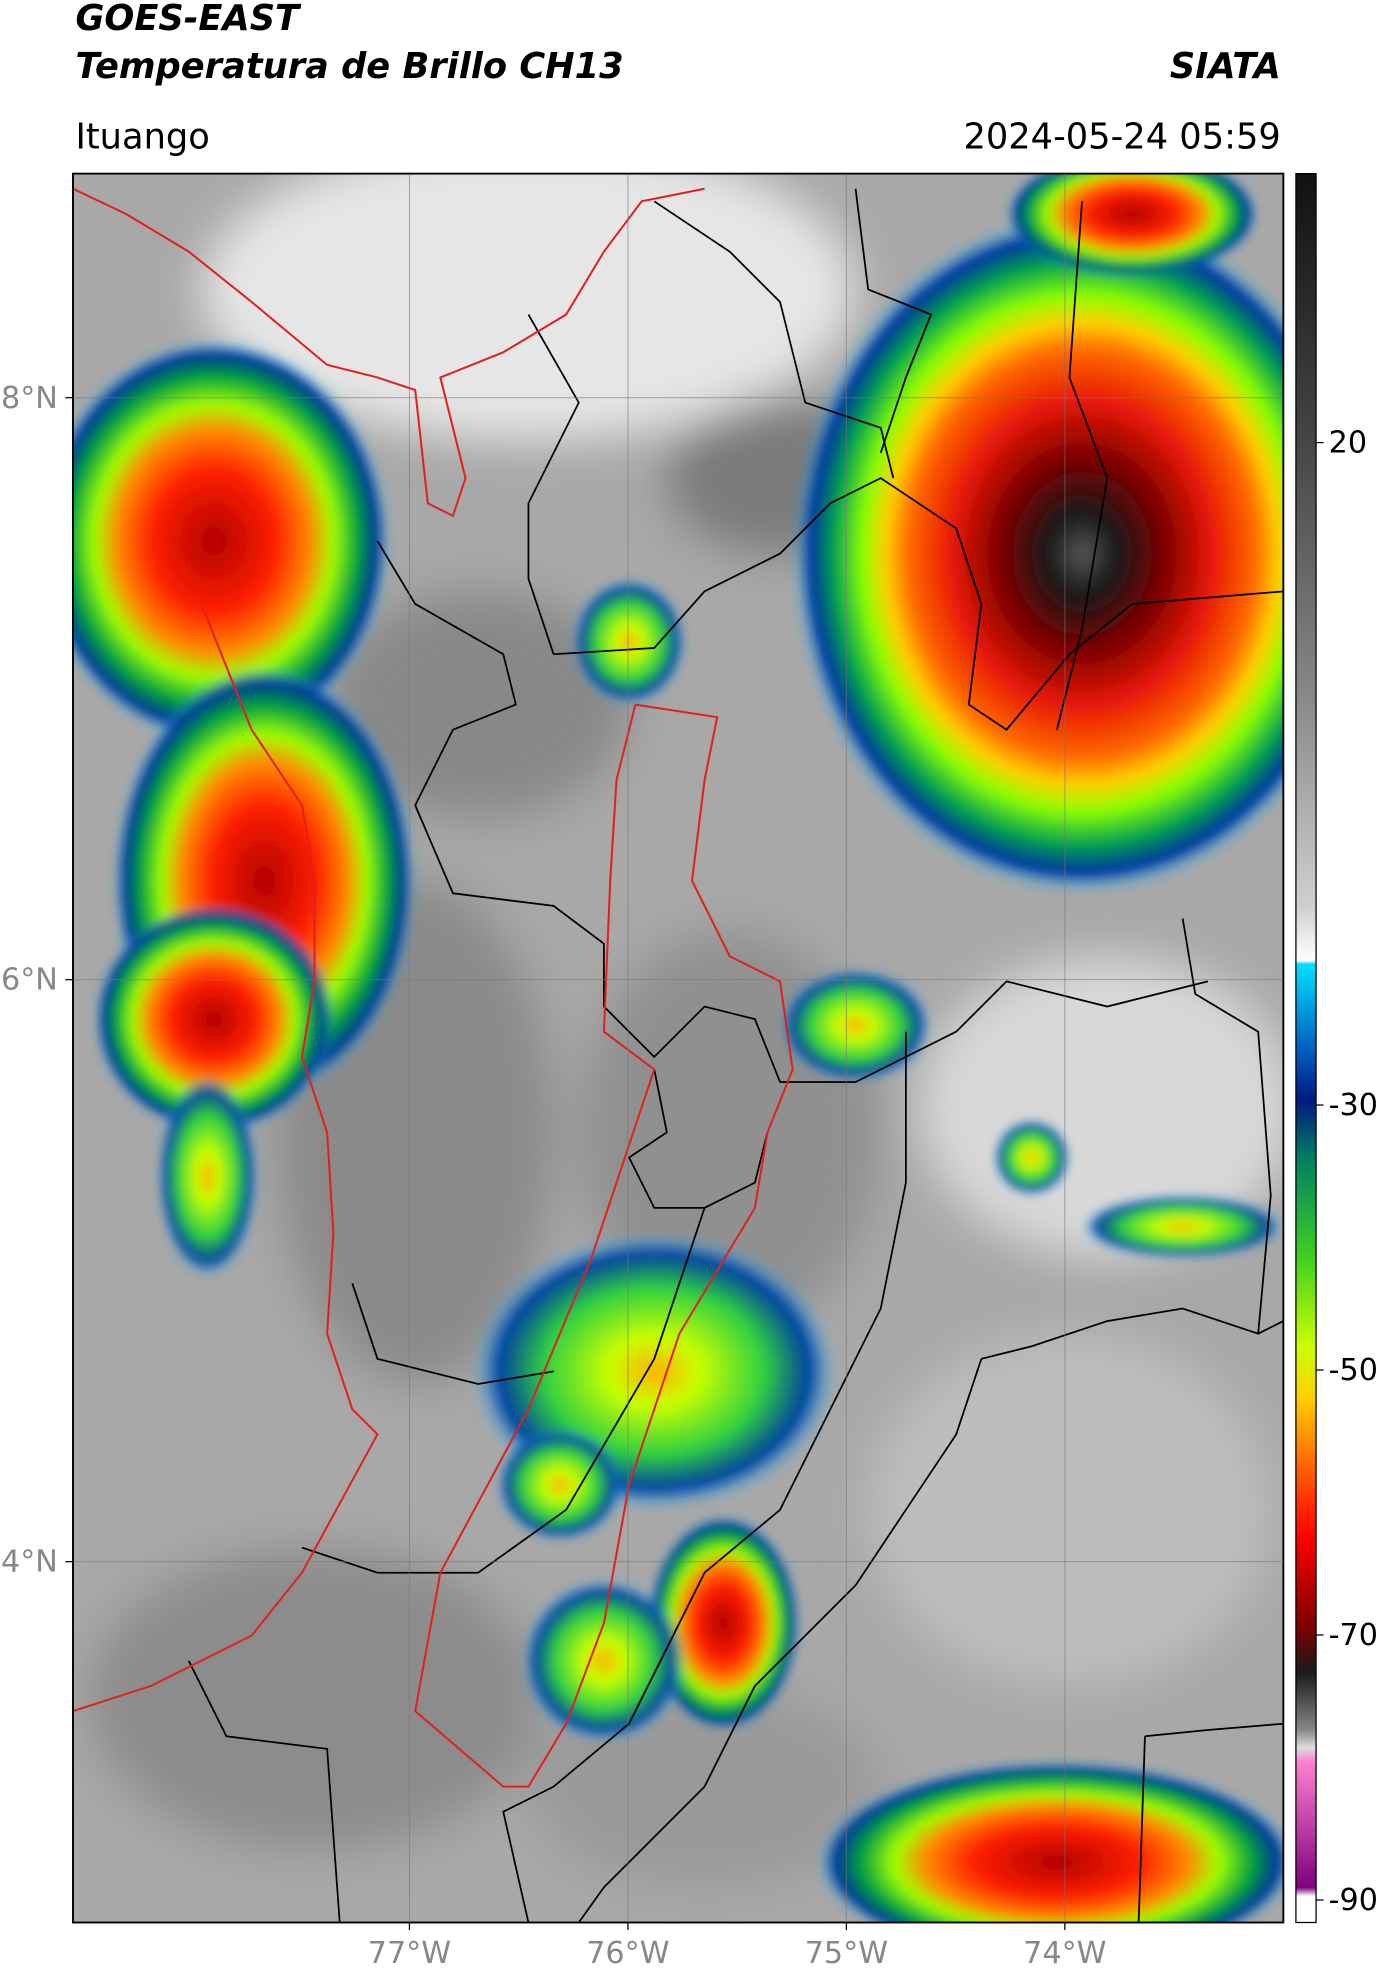 The width and height of the screenshot is (1384, 1981). What do you see at coordinates (29, 980) in the screenshot?
I see `y-tick-label: 6°N` at bounding box center [29, 980].